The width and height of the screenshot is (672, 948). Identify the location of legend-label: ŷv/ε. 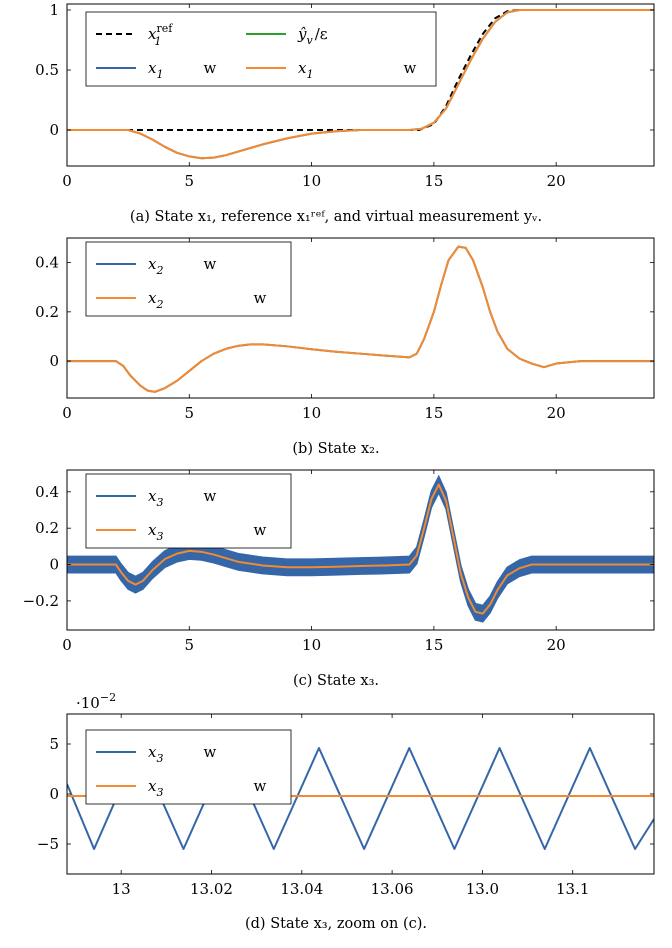
(312, 36).